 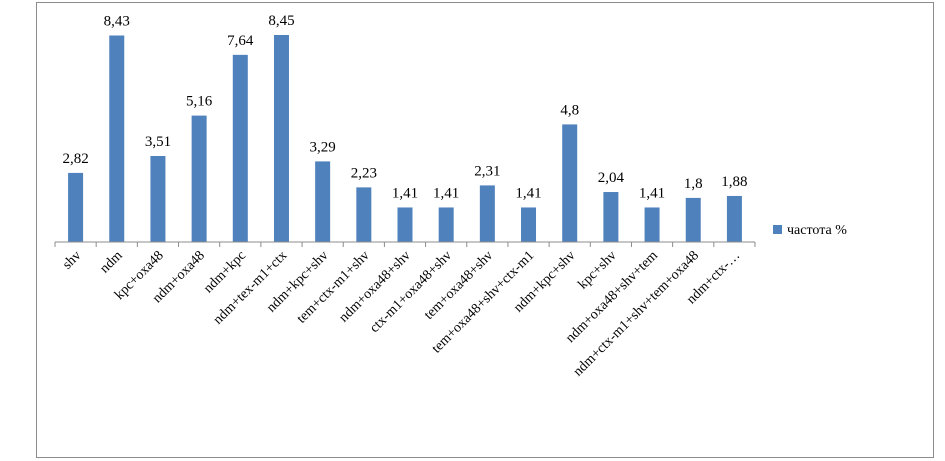 I want to click on data-label: 5,16, so click(x=199, y=102).